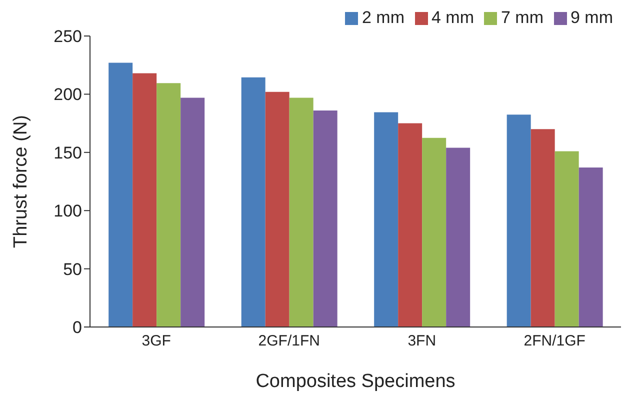  Describe the element at coordinates (68, 94) in the screenshot. I see `y-tick-label: 200` at that location.